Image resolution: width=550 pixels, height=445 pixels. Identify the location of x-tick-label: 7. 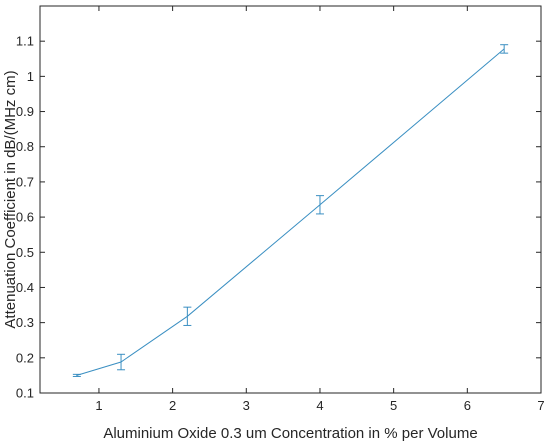
(540, 405).